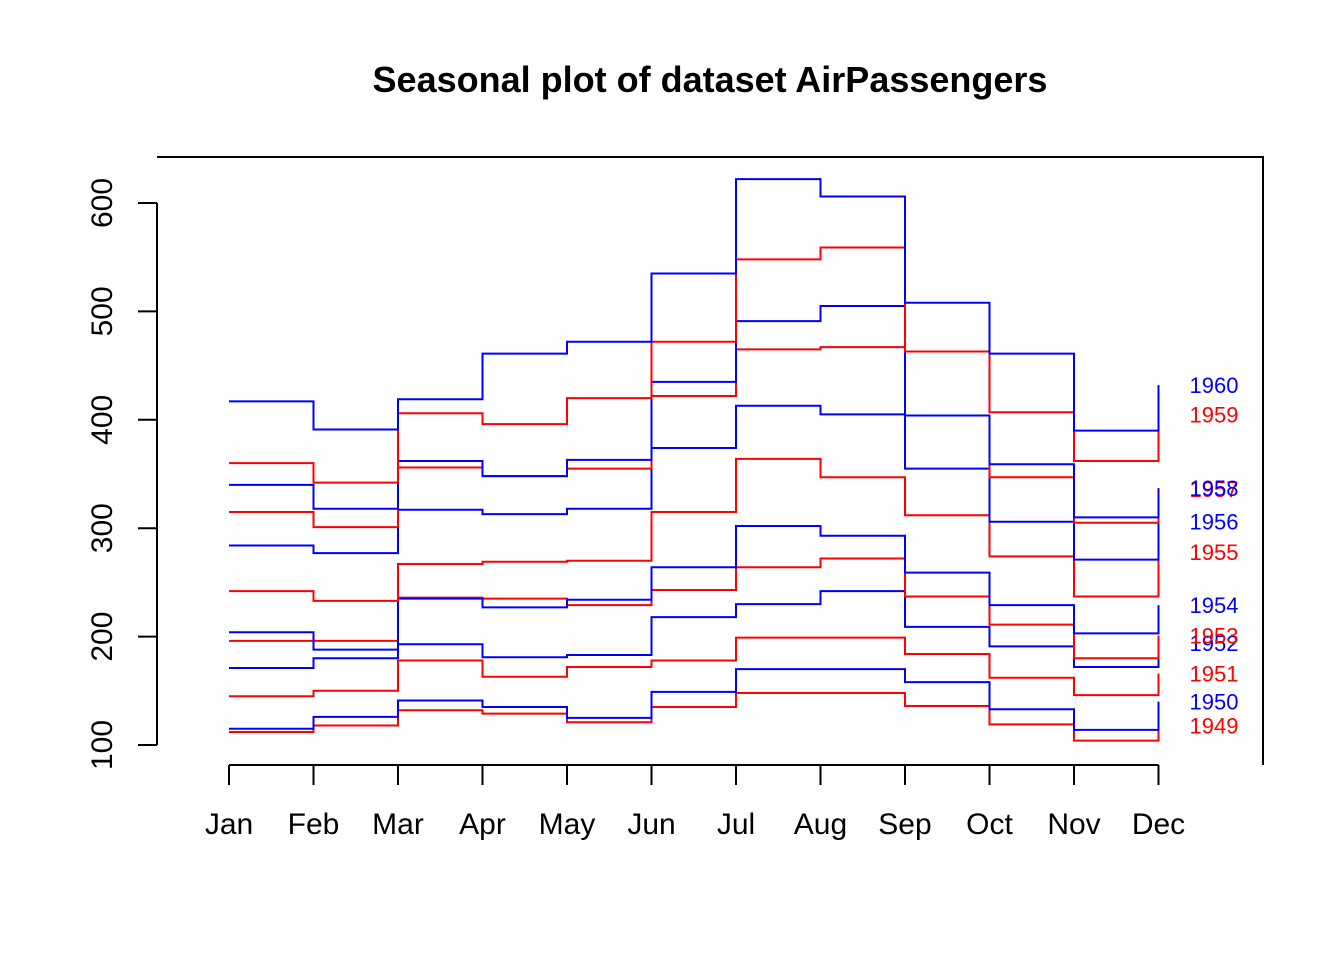 The height and width of the screenshot is (960, 1344). Describe the element at coordinates (736, 824) in the screenshot. I see `x-tick-label: Jul` at that location.